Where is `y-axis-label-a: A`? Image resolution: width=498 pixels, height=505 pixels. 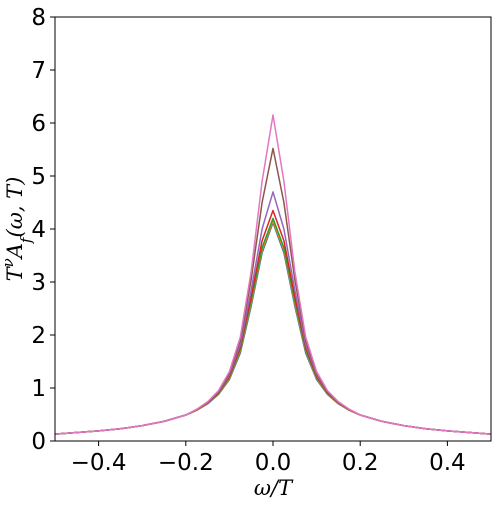
y-axis-label-a: A is located at coordinates (15, 251).